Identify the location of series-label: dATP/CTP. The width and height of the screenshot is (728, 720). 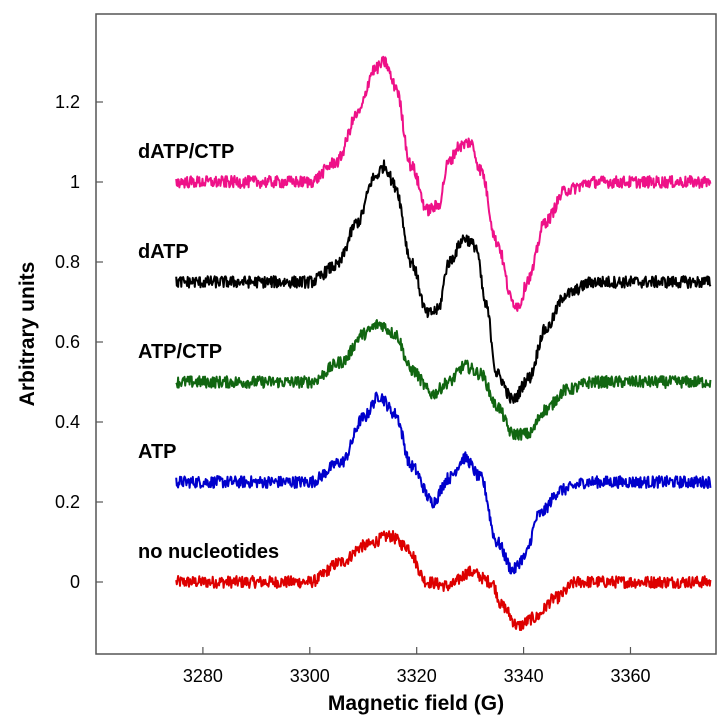
(186, 152).